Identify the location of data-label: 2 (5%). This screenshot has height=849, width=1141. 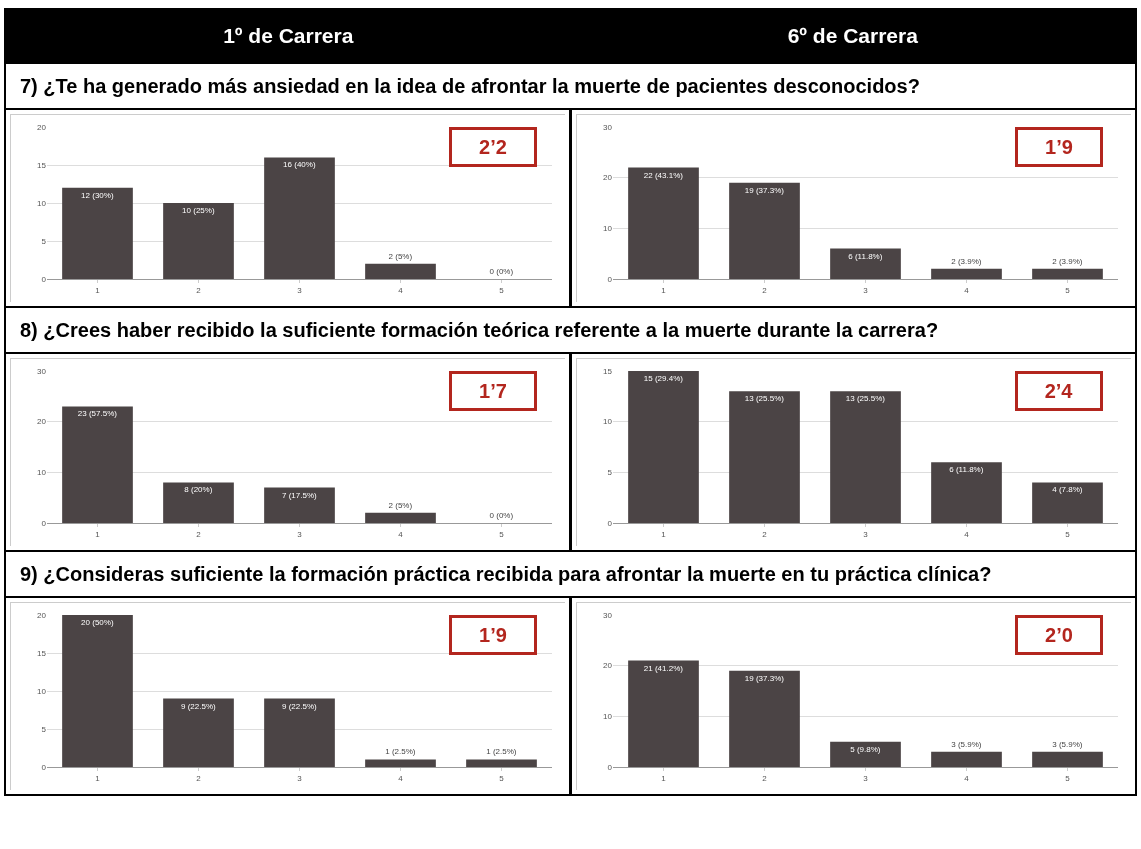
(400, 256).